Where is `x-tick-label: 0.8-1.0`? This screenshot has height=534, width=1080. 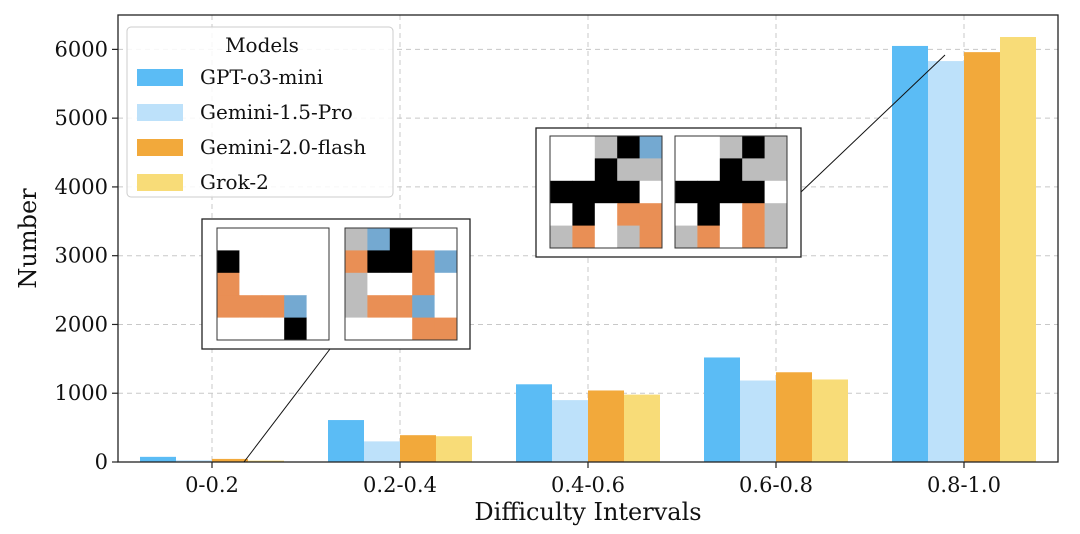 x-tick-label: 0.8-1.0 is located at coordinates (964, 485).